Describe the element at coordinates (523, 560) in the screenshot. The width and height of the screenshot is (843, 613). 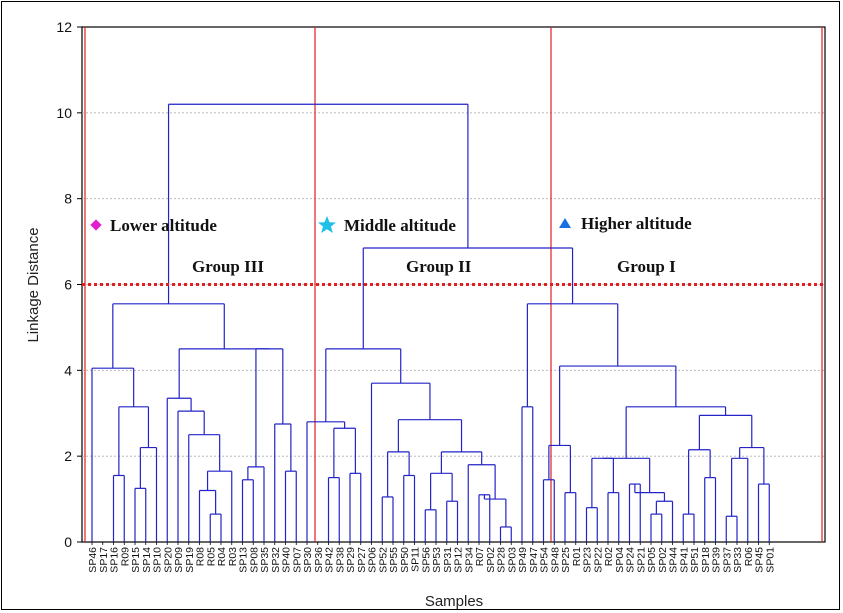
I see `leaf-label: SP49` at that location.